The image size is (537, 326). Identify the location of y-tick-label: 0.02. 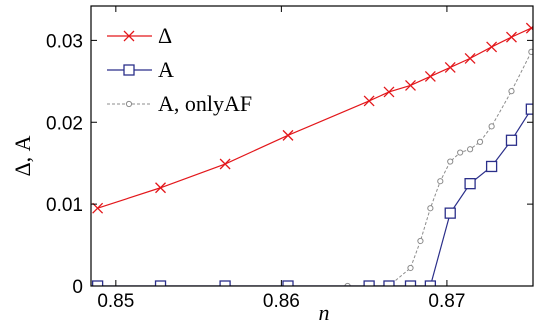
(64, 123).